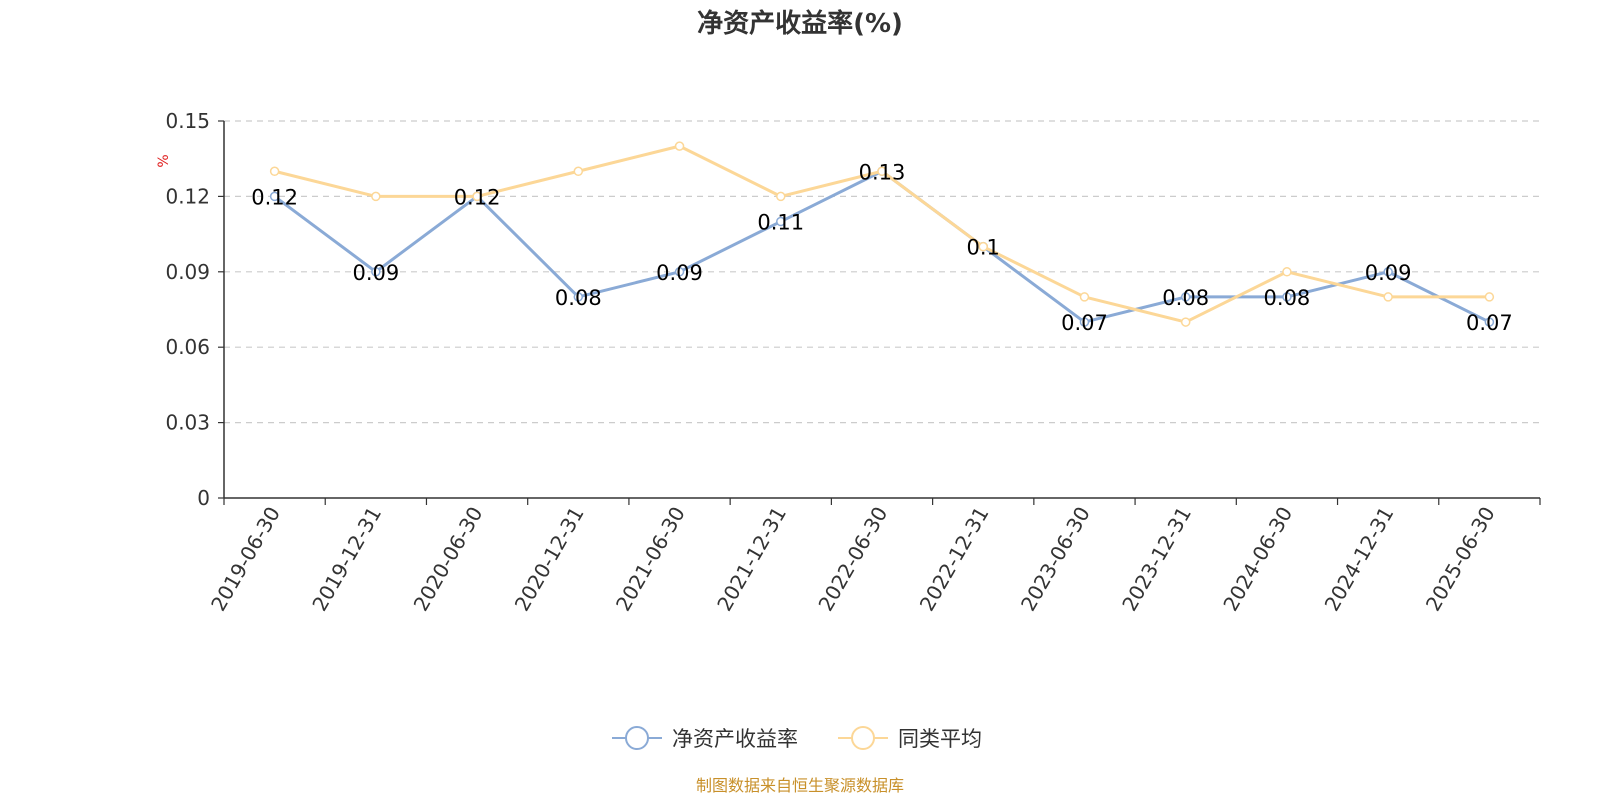 Image resolution: width=1600 pixels, height=800 pixels. Describe the element at coordinates (187, 196) in the screenshot. I see `y-tick-label: 0.12` at that location.